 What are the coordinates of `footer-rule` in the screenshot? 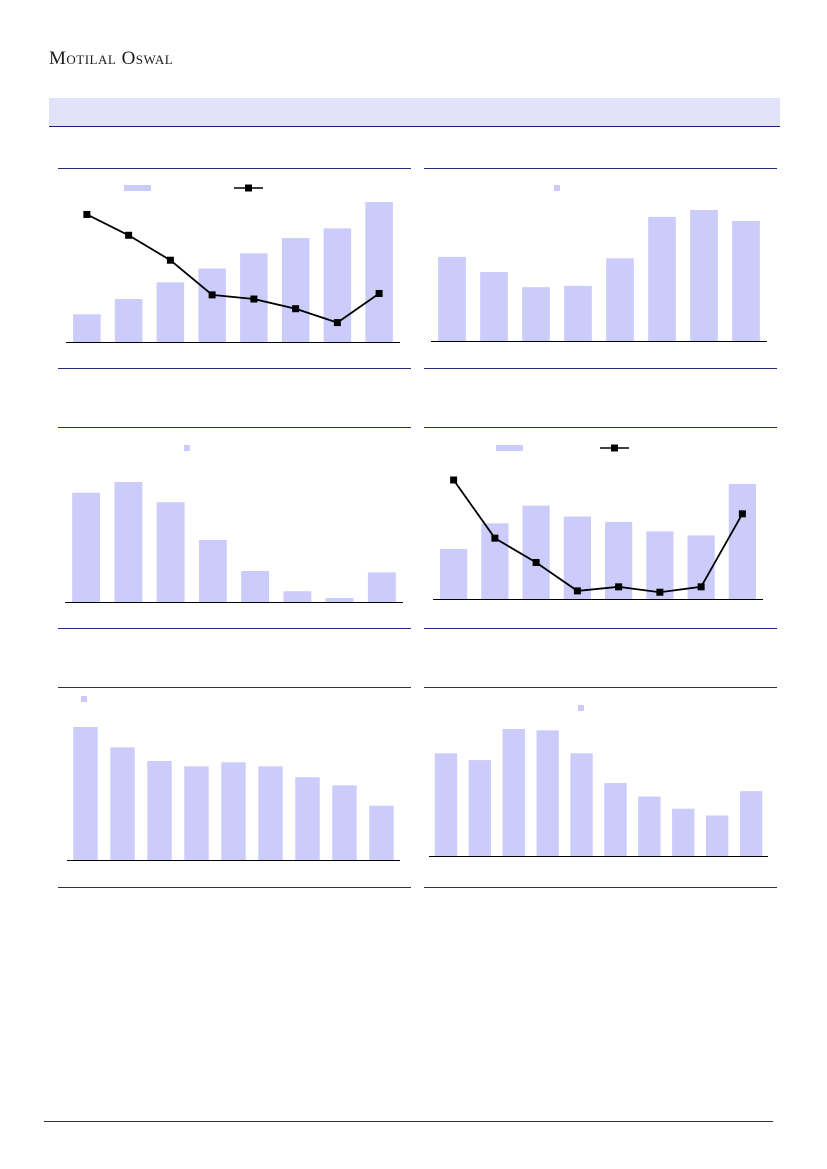 It's located at (408, 1121).